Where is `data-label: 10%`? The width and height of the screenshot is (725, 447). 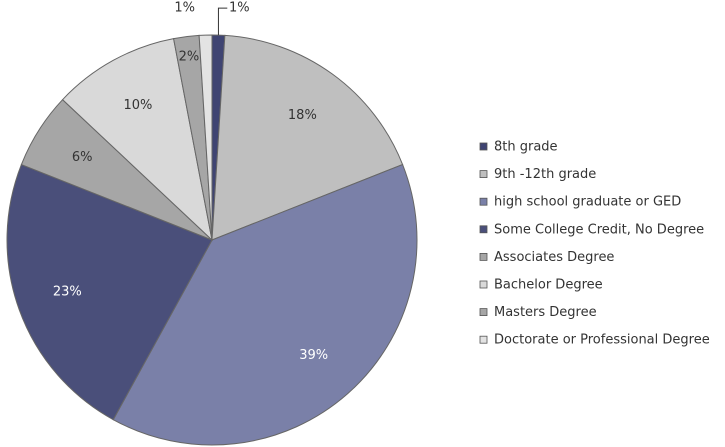
data-label: 10% is located at coordinates (137, 105).